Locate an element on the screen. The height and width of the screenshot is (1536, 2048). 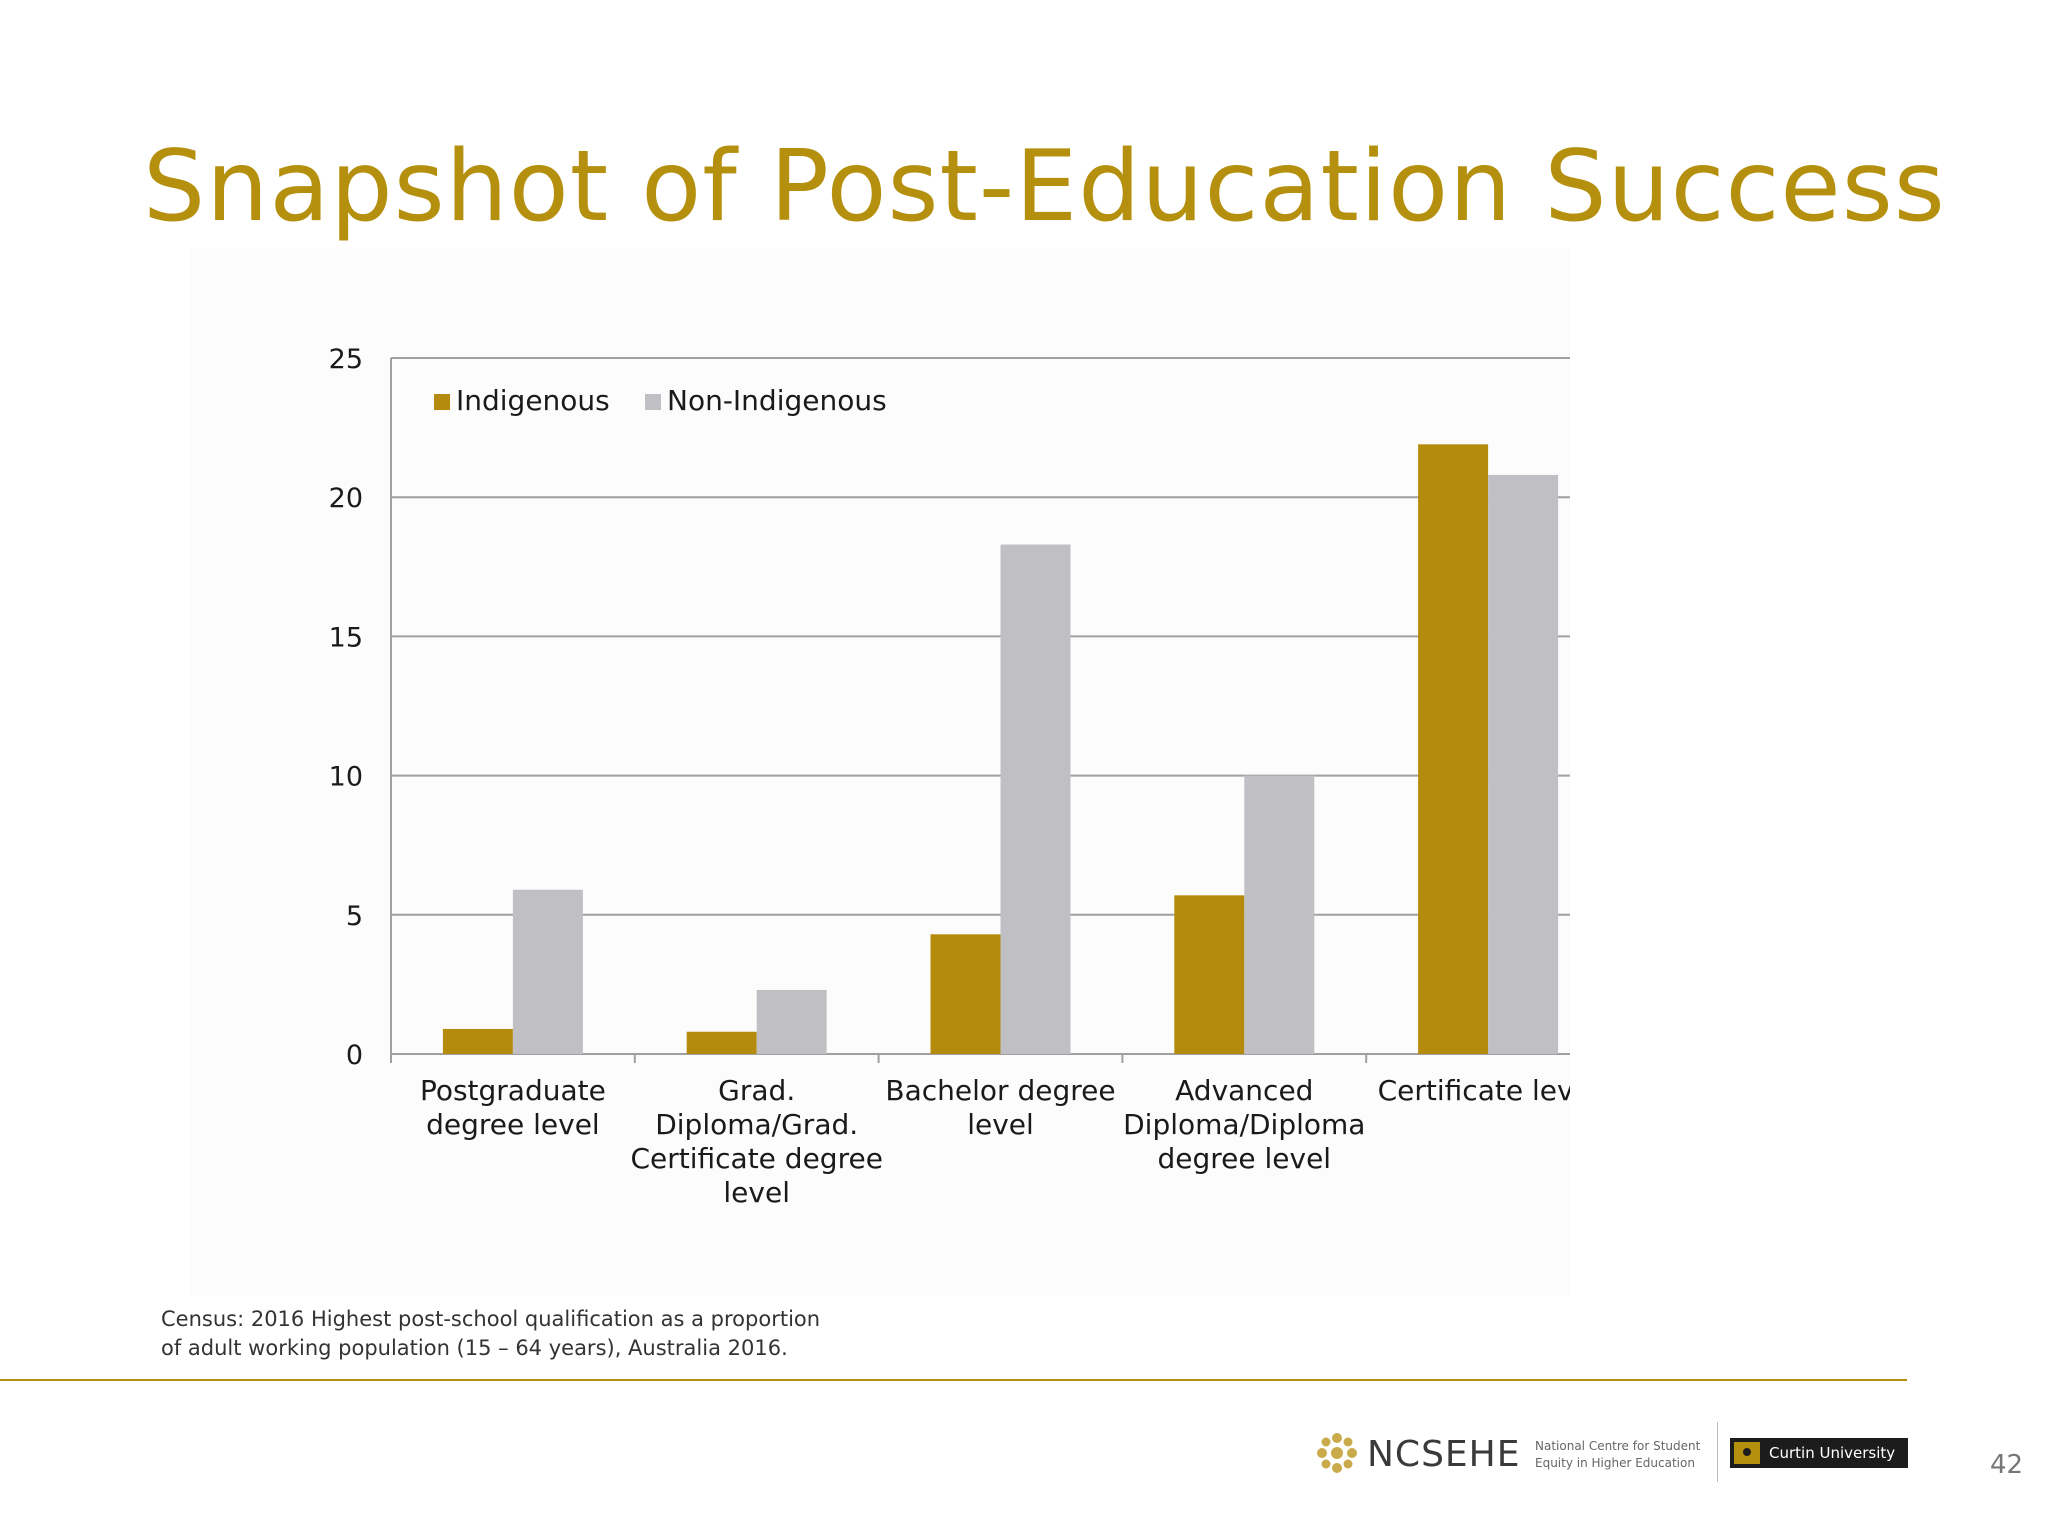
y-tick-label: 0 is located at coordinates (354, 1055).